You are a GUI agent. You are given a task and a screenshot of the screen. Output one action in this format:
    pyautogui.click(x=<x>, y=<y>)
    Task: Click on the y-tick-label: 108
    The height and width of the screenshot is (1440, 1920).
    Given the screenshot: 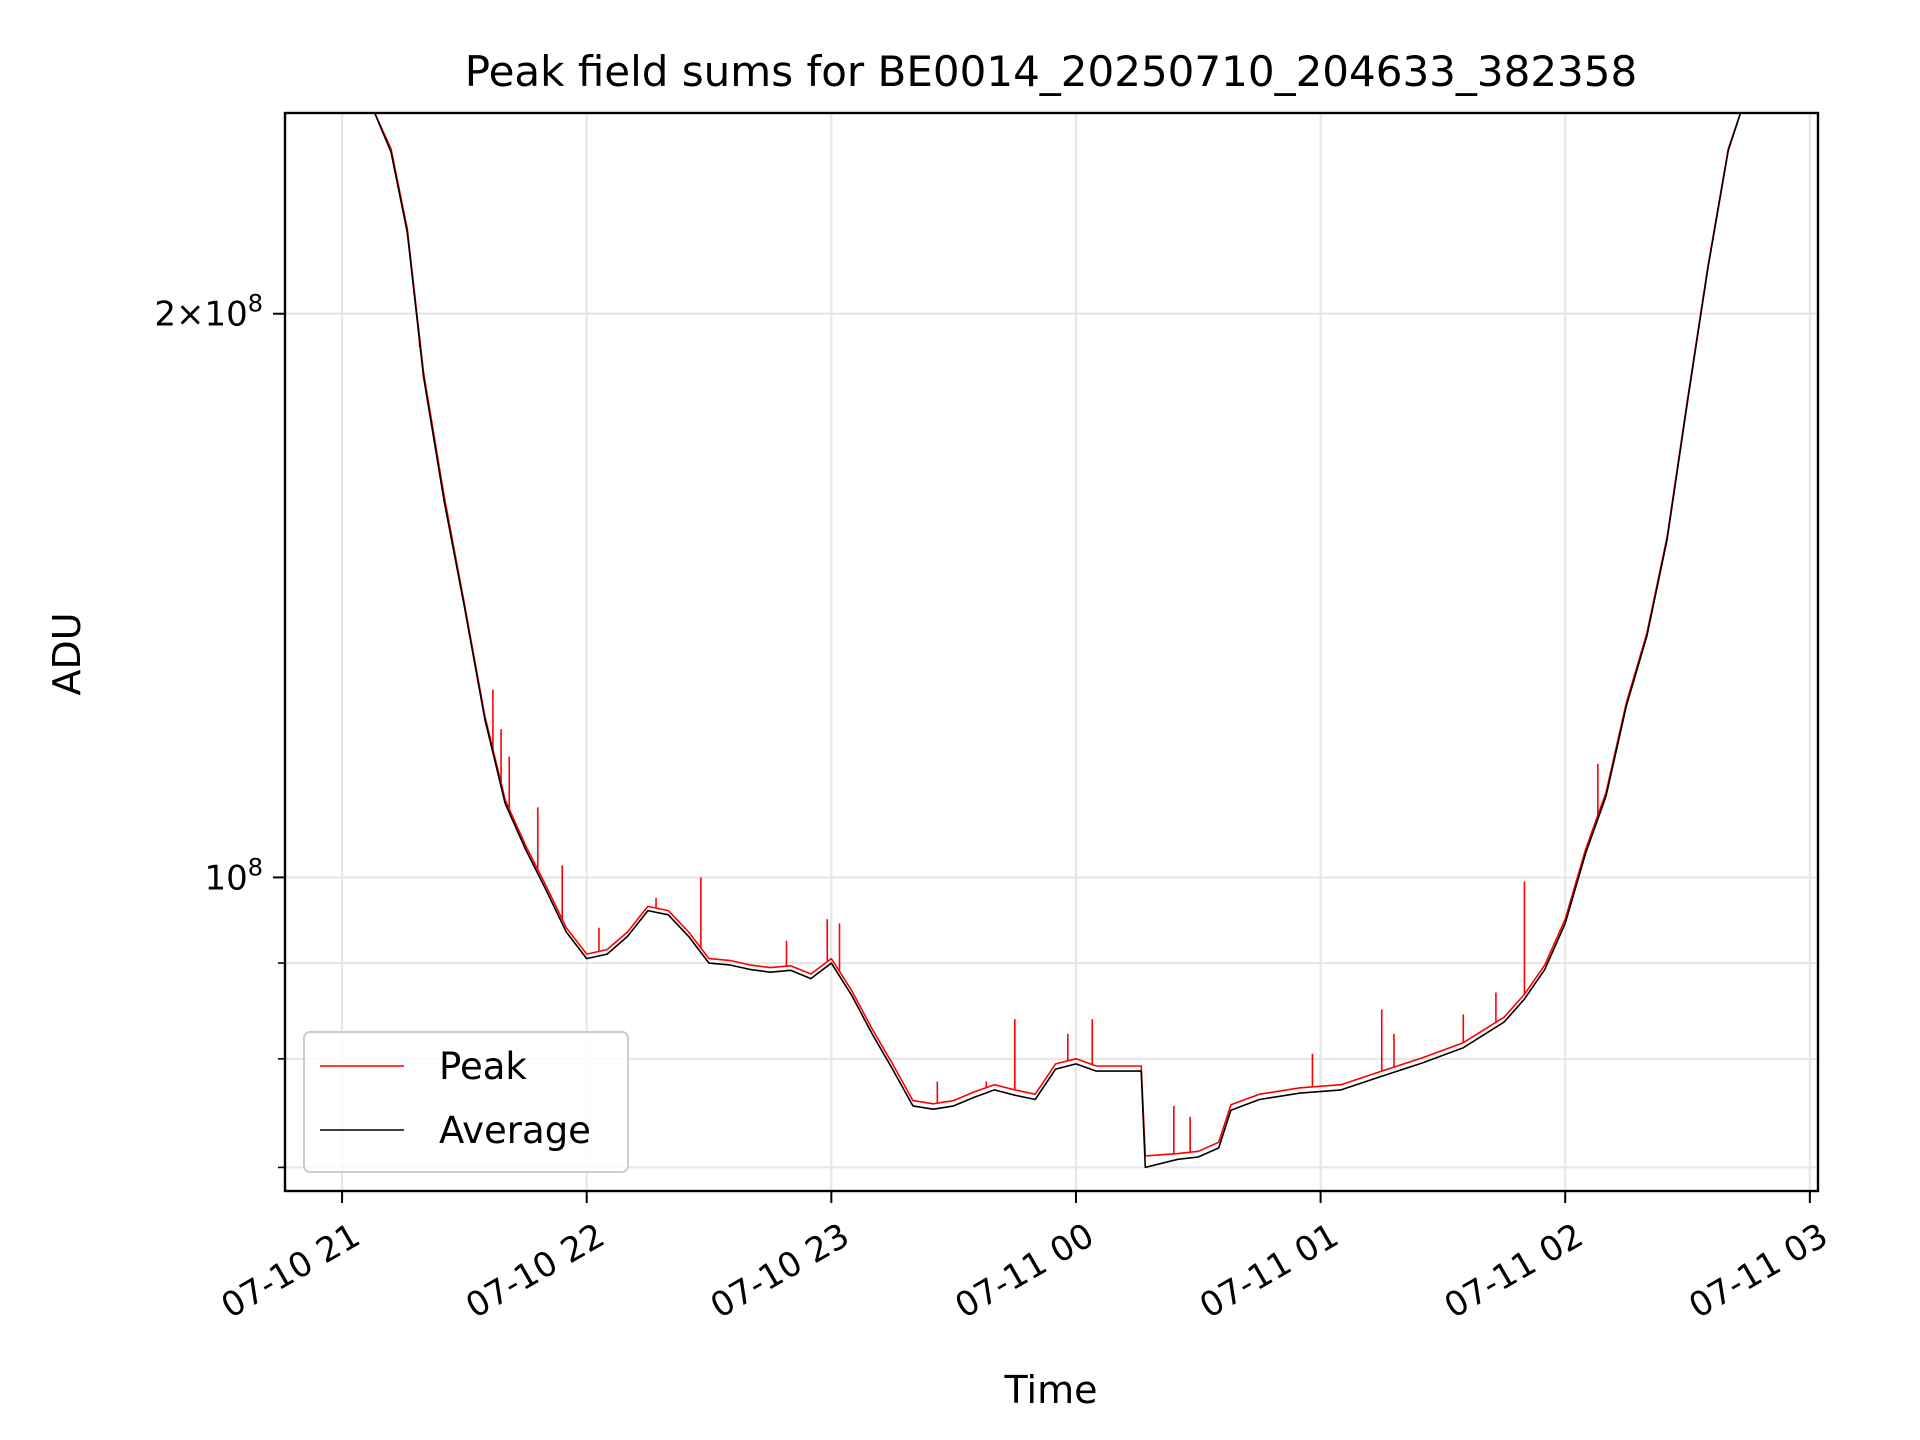 What is the action you would take?
    pyautogui.click(x=233, y=875)
    